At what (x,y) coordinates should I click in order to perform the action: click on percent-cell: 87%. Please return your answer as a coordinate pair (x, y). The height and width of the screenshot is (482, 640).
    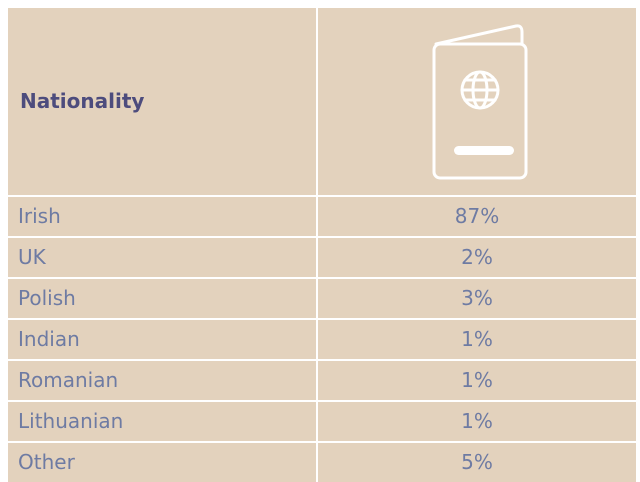
    Looking at the image, I should click on (477, 216).